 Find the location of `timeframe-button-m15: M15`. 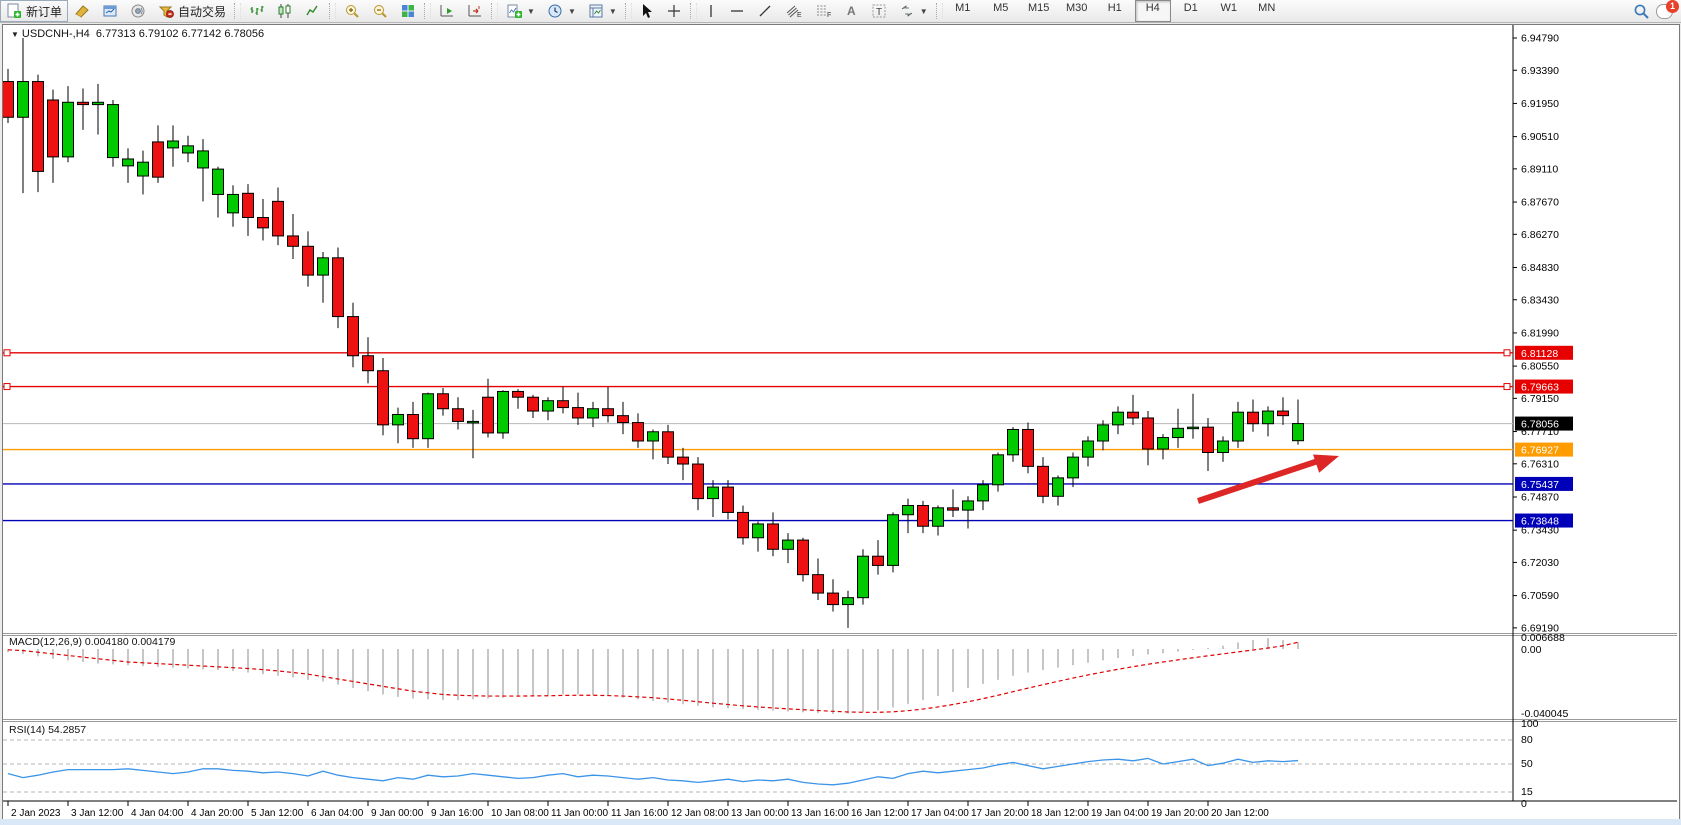

timeframe-button-m15: M15 is located at coordinates (1039, 8).